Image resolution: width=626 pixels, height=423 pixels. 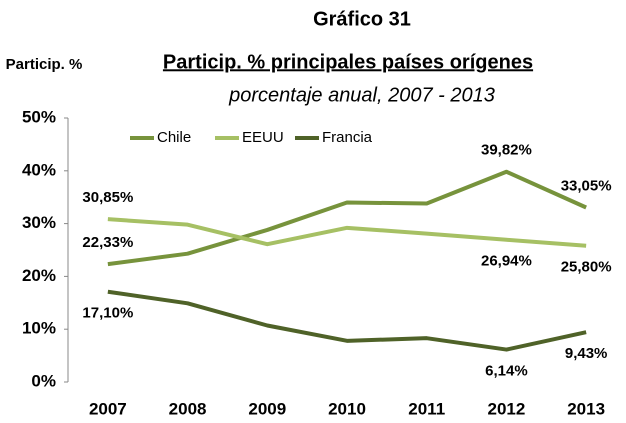 What do you see at coordinates (426, 408) in the screenshot?
I see `x-tick-label: 2011` at bounding box center [426, 408].